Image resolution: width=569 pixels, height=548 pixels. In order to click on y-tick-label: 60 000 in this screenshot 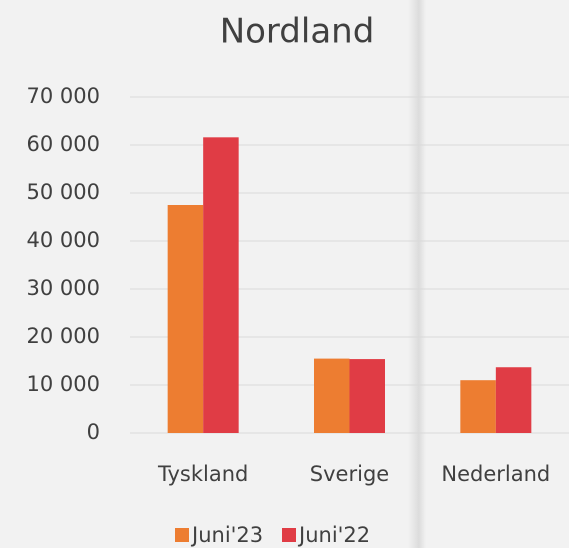, I will do `click(63, 144)`.